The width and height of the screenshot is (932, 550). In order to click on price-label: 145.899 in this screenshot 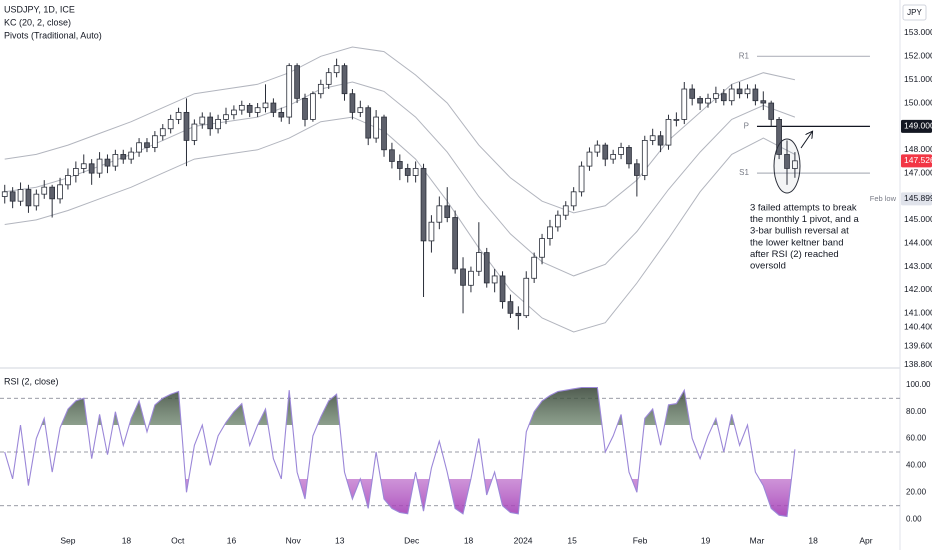, I will do `click(918, 198)`.